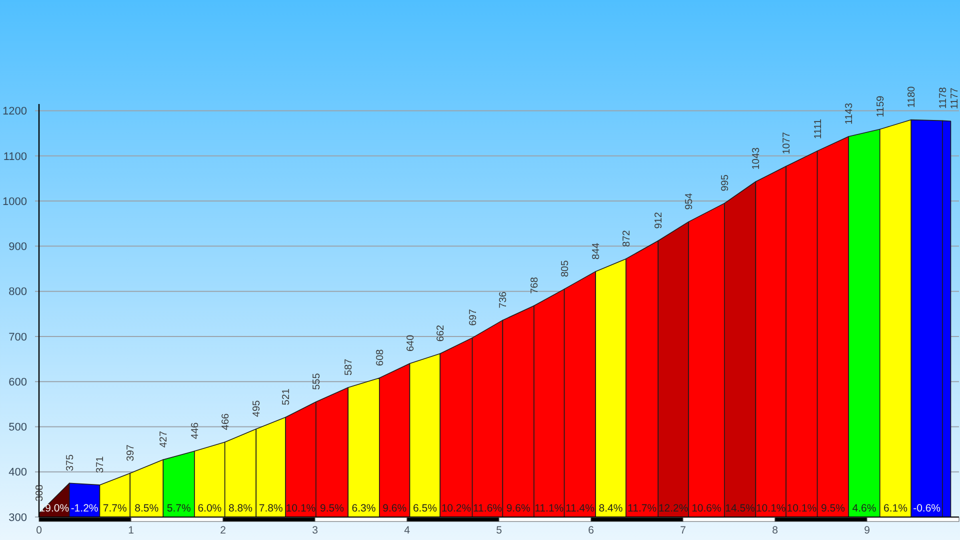  What do you see at coordinates (131, 530) in the screenshot?
I see `x-tick-label: 1` at bounding box center [131, 530].